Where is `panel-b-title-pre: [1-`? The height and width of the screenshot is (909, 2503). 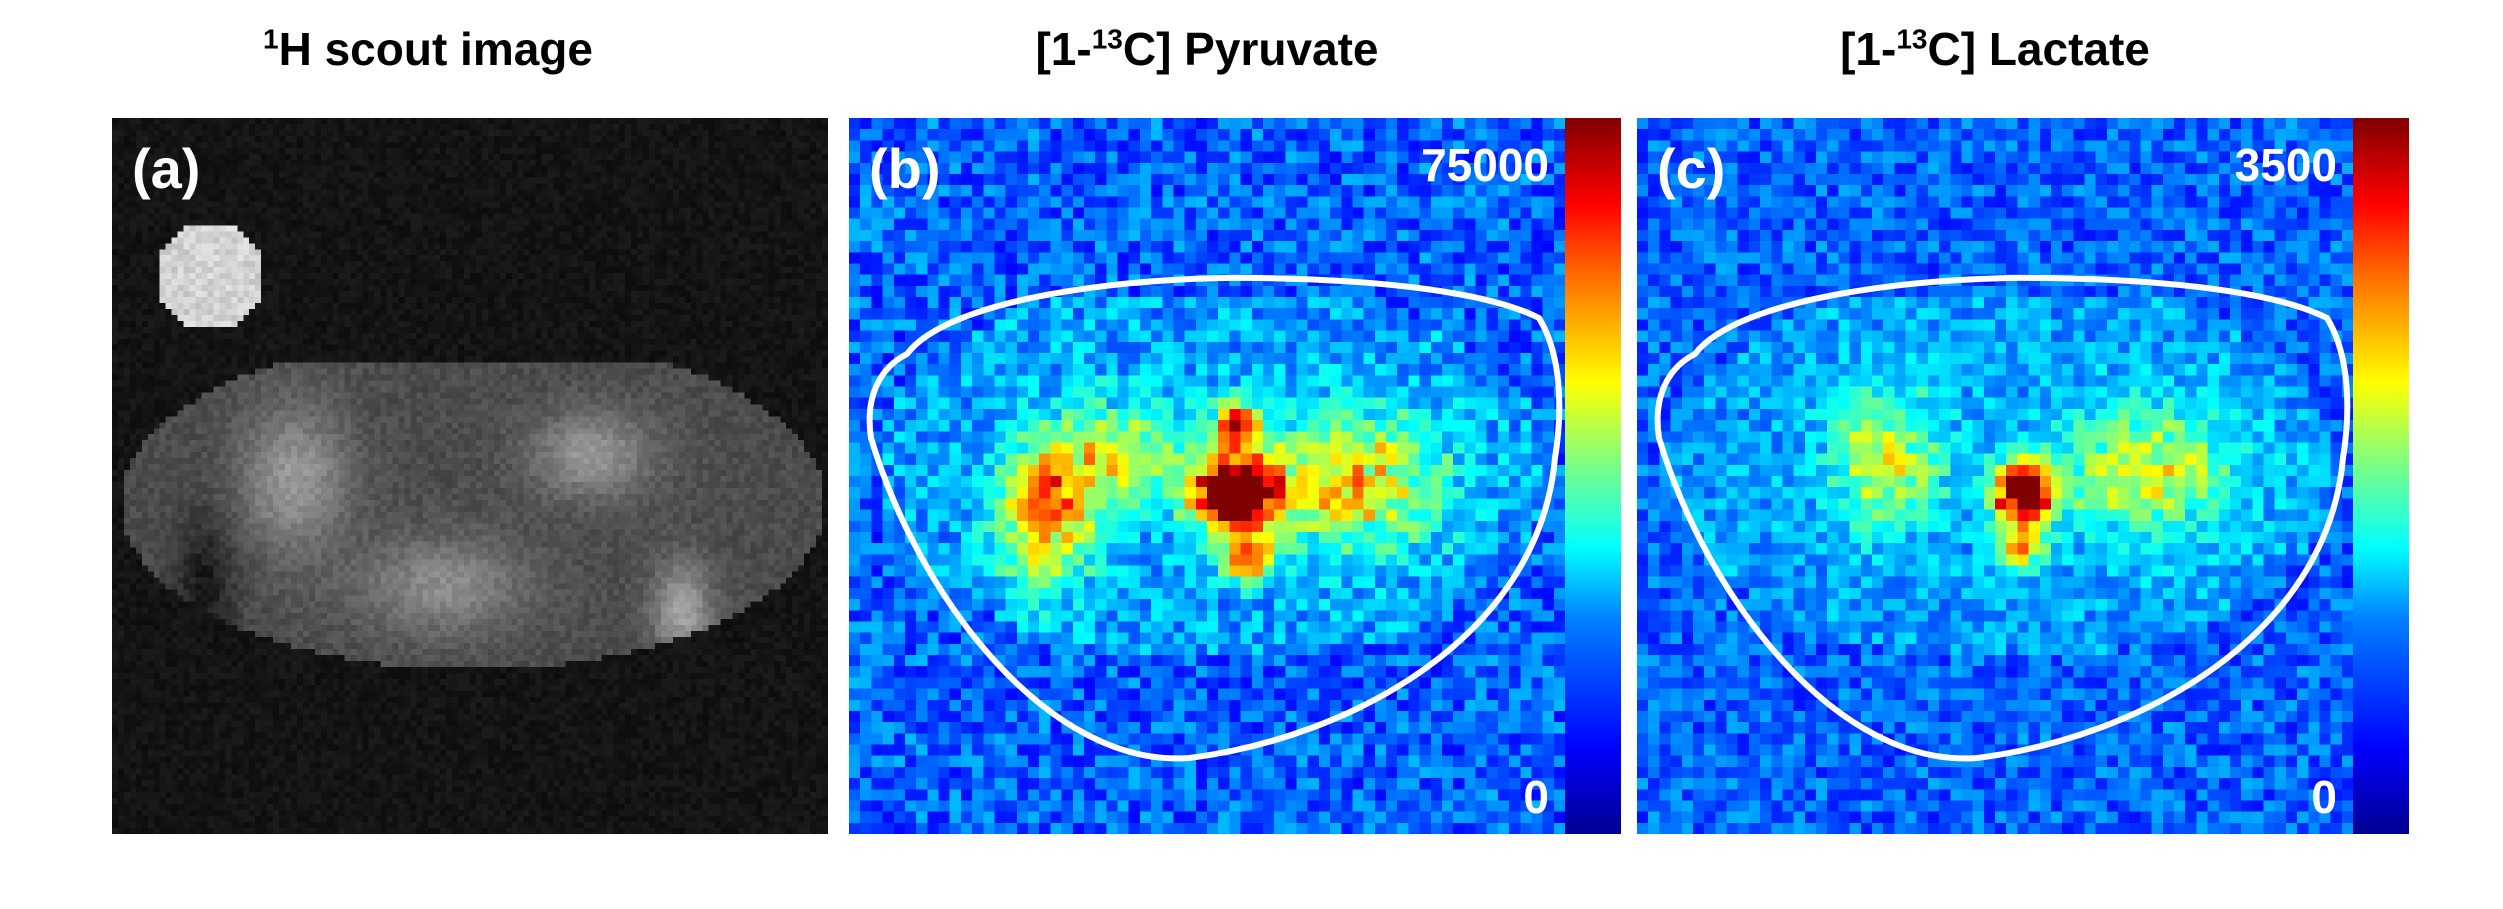 panel-b-title-pre: [1- is located at coordinates (1063, 49).